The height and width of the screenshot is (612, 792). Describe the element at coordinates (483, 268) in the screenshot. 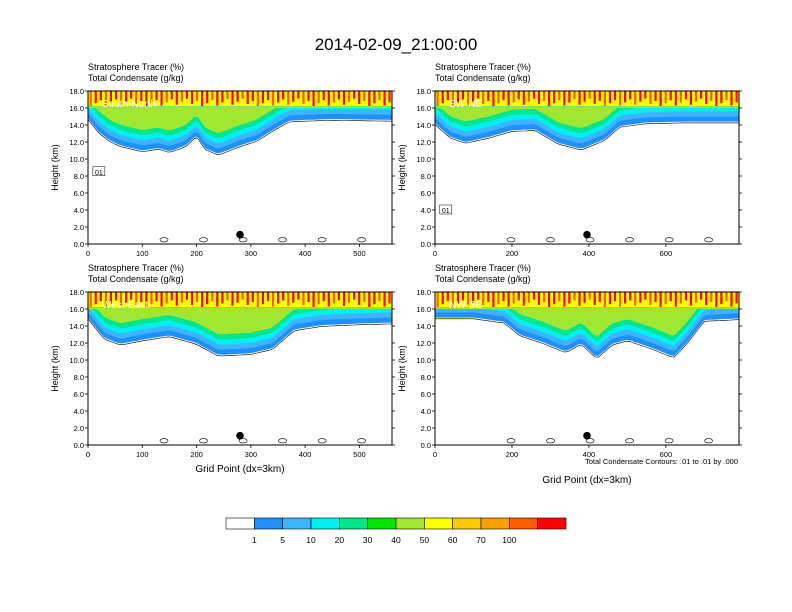

I see `tracer-label: Stratosphere Tracer (%)` at that location.